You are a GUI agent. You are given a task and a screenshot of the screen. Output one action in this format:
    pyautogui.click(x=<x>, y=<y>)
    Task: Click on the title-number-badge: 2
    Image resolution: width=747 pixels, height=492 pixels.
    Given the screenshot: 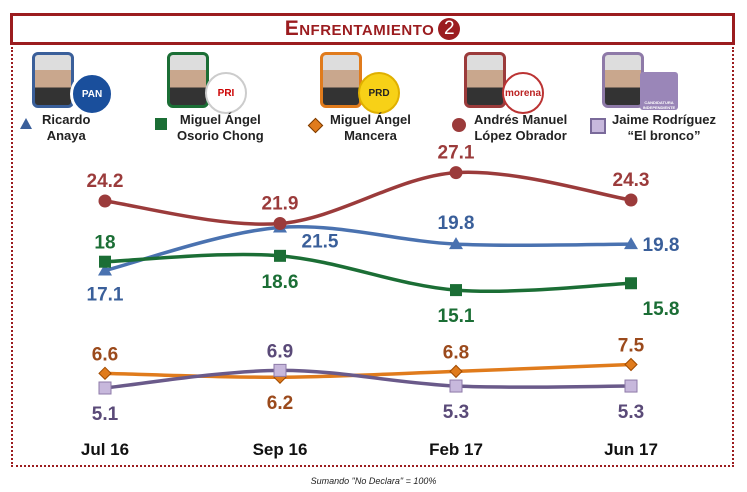 What is the action you would take?
    pyautogui.click(x=449, y=29)
    